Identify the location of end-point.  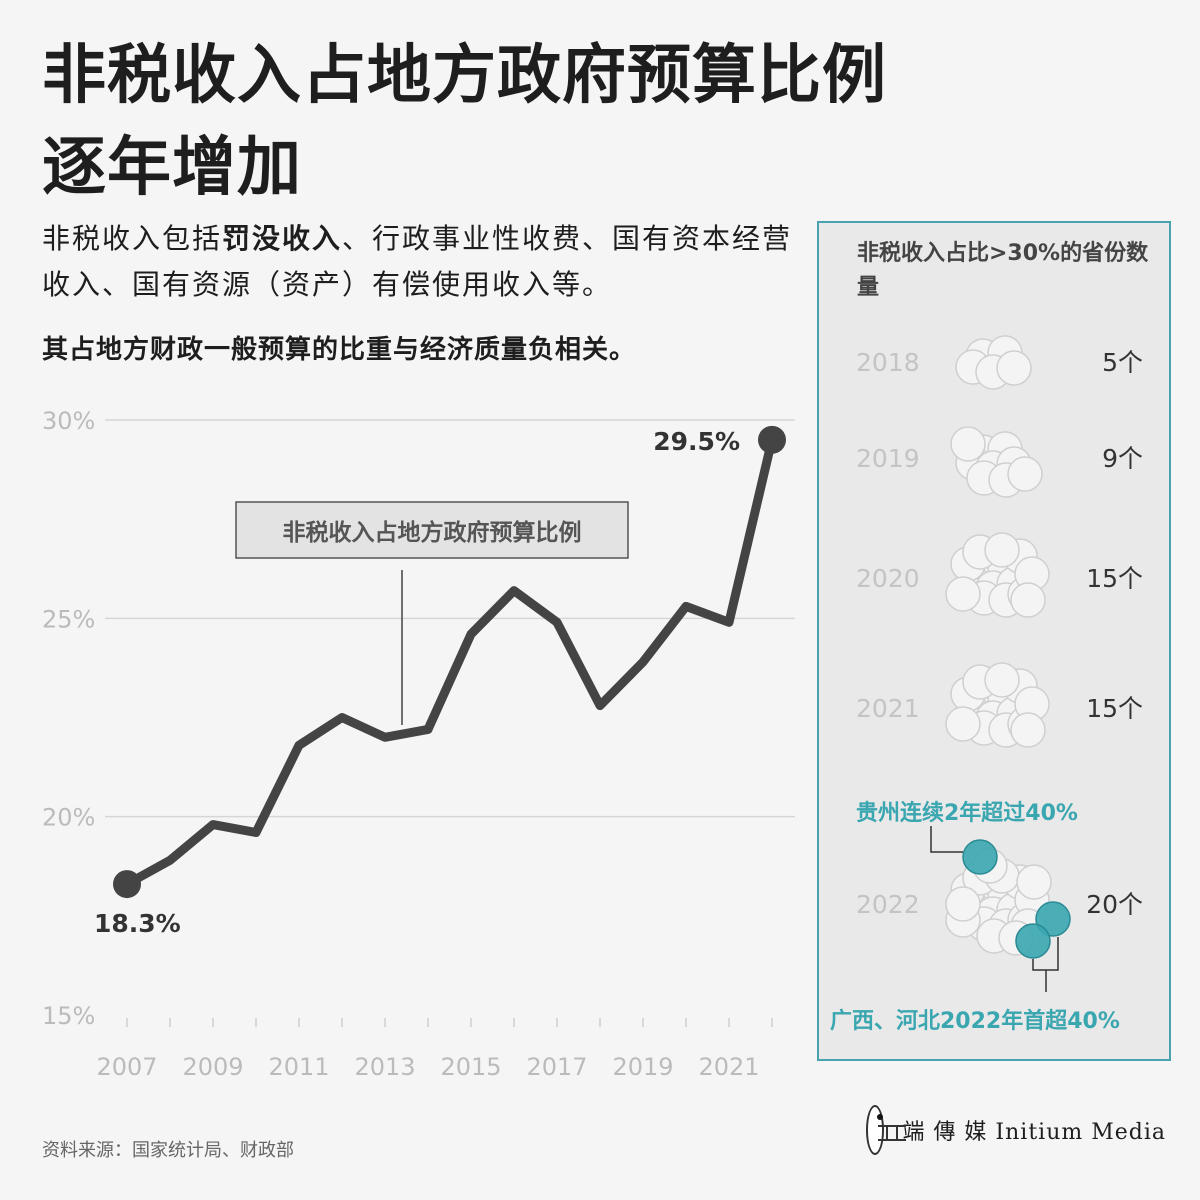
(772, 439).